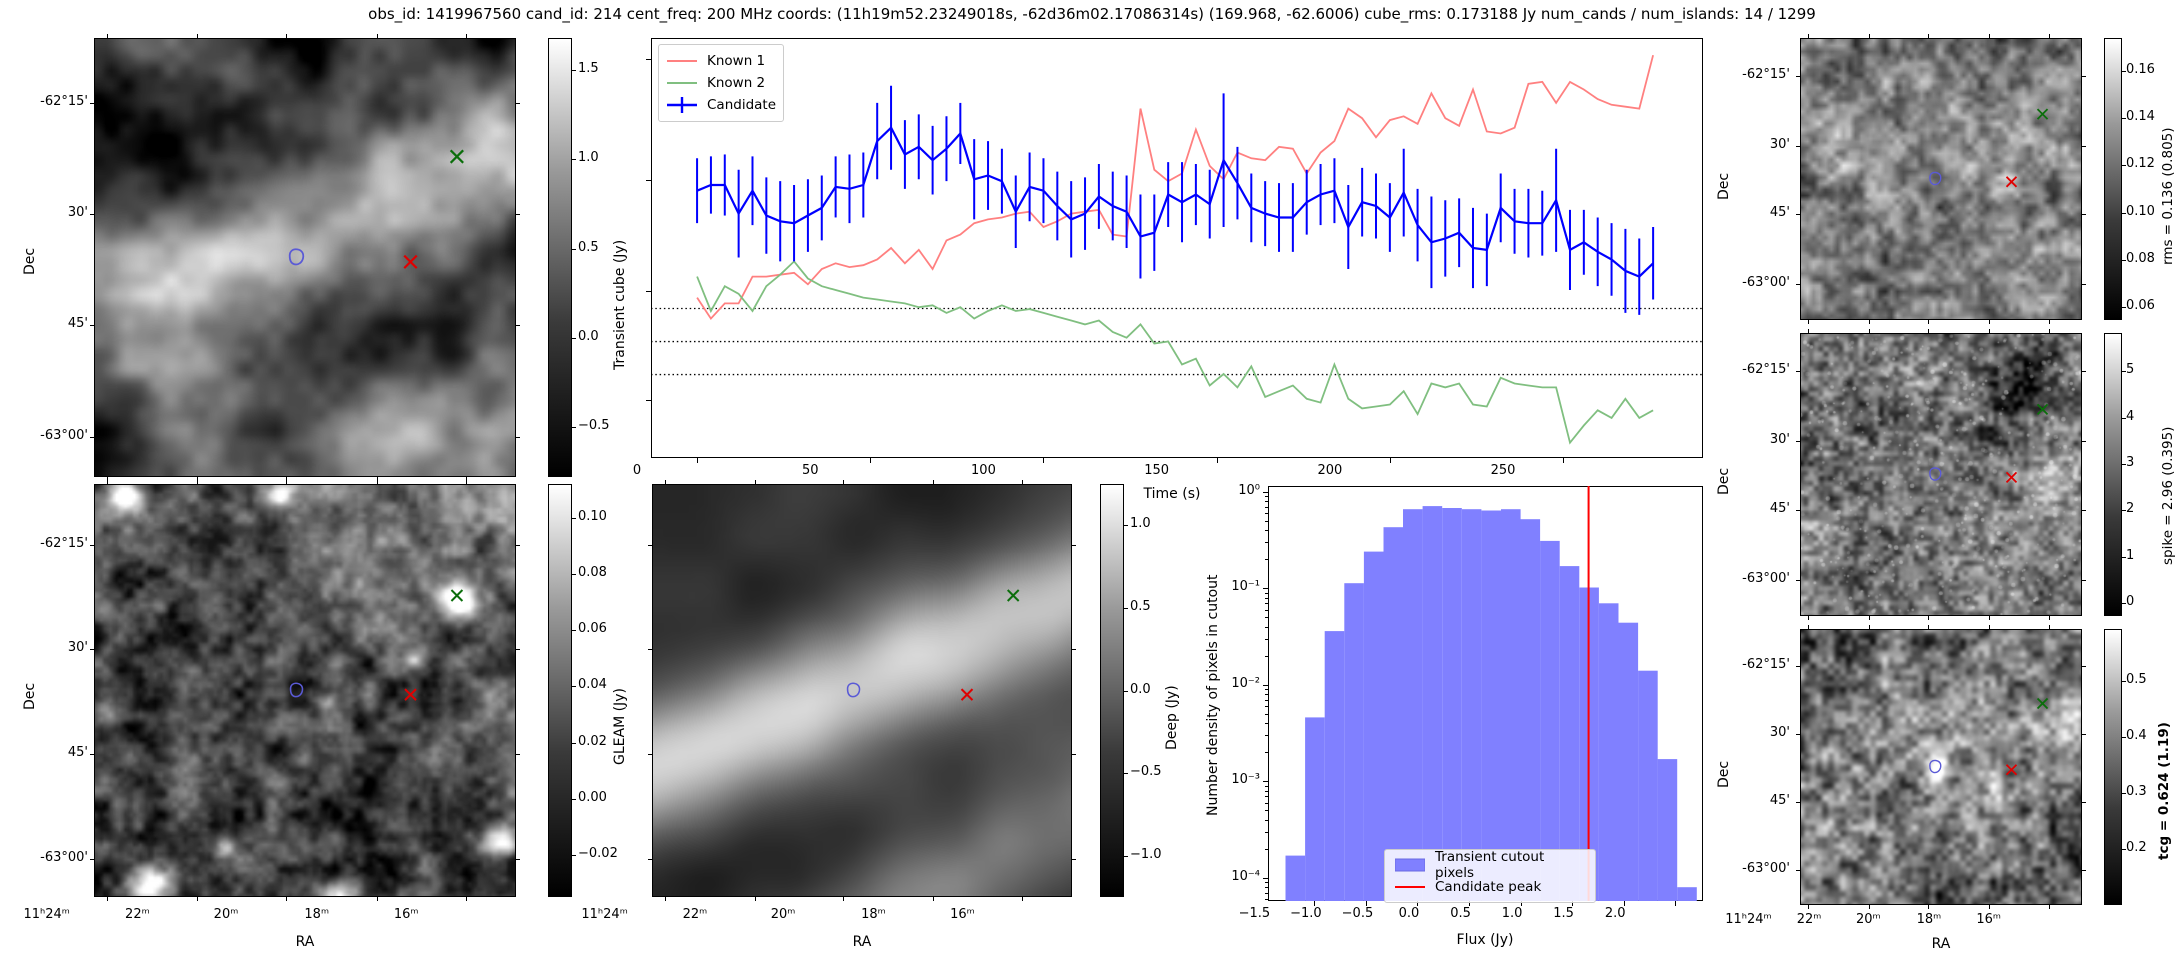 This screenshot has width=2184, height=960. I want to click on tcg-ra-ticklabel: 11ʰ24ᵐ, so click(1748, 919).